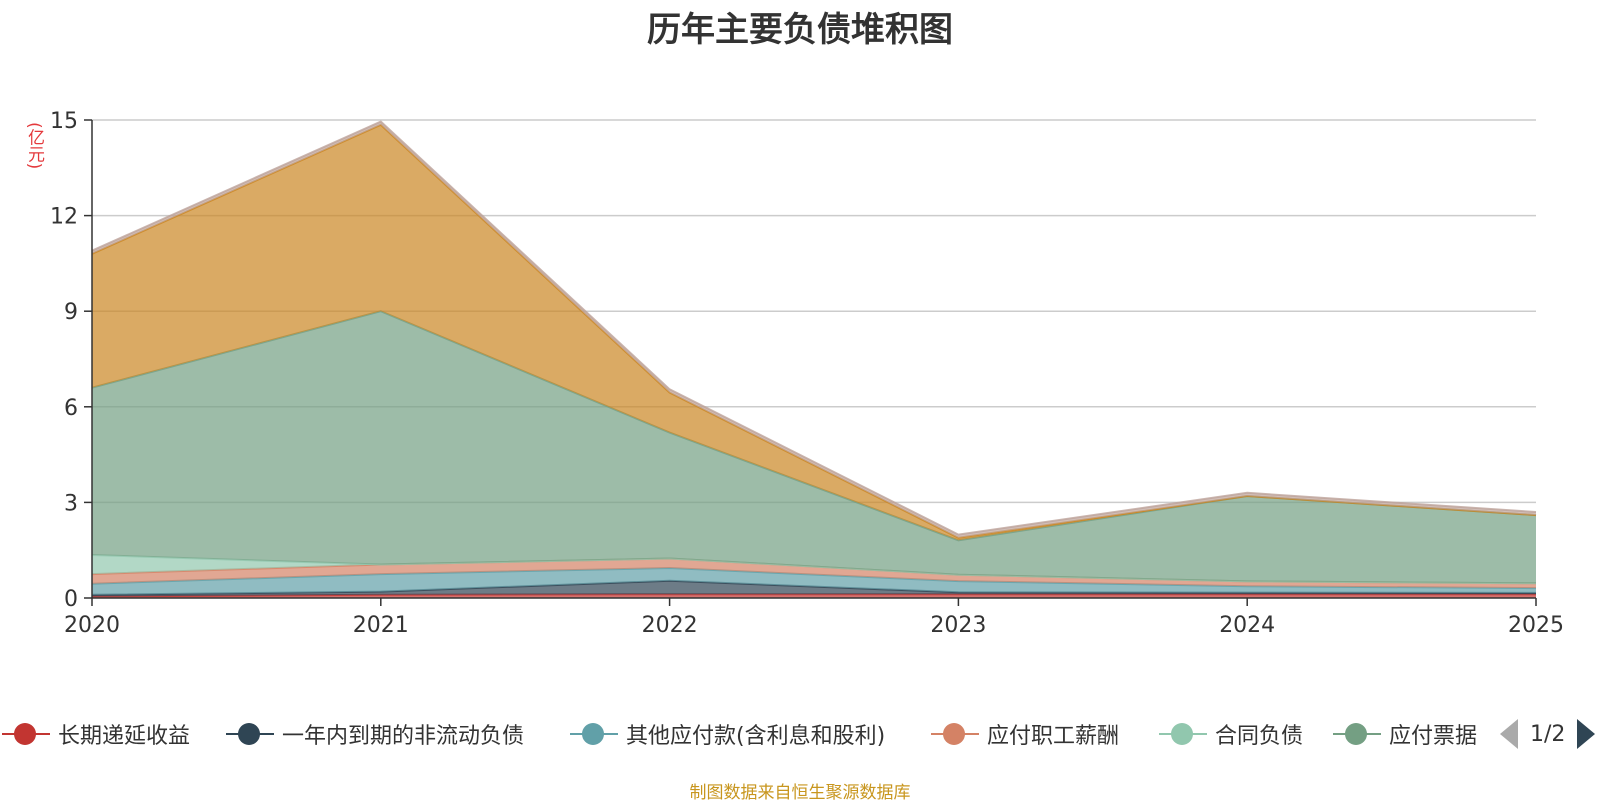  I want to click on legend-label: 长期递延收益, so click(124, 736).